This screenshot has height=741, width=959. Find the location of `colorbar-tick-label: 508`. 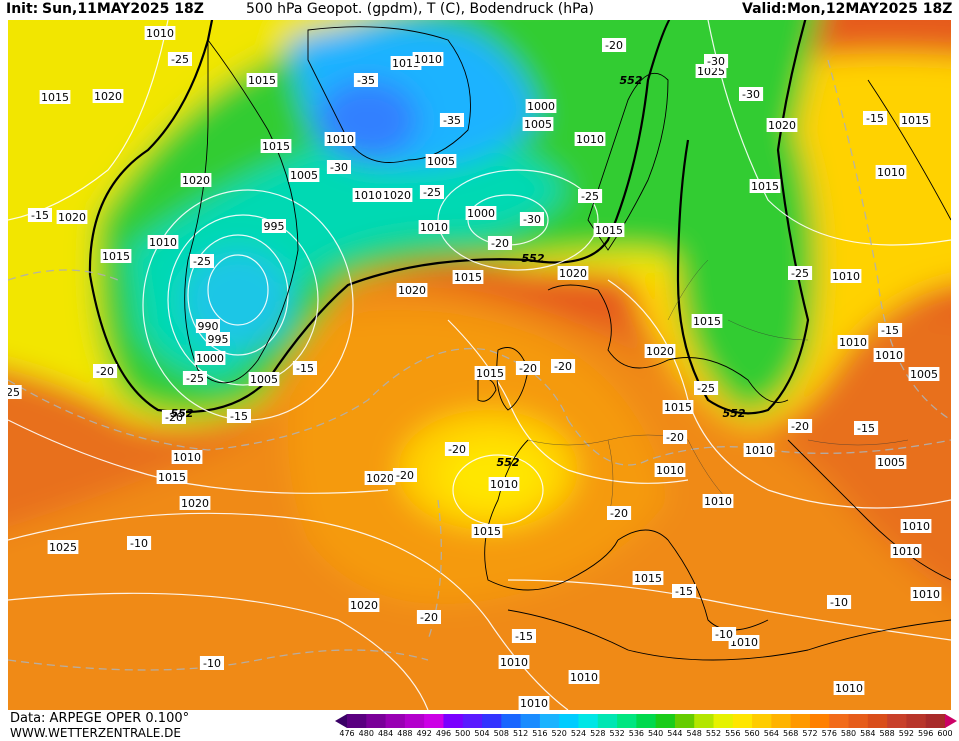

colorbar-tick-label: 508 is located at coordinates (501, 733).